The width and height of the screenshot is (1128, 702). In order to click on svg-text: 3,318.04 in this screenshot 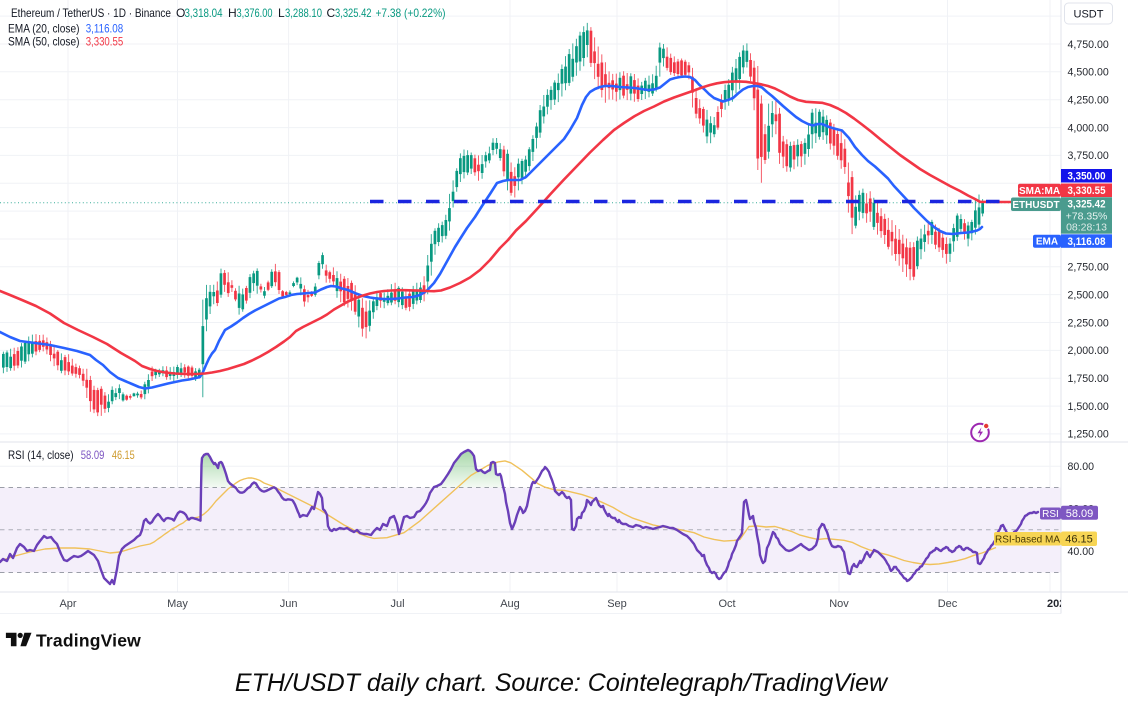, I will do `click(204, 13)`.